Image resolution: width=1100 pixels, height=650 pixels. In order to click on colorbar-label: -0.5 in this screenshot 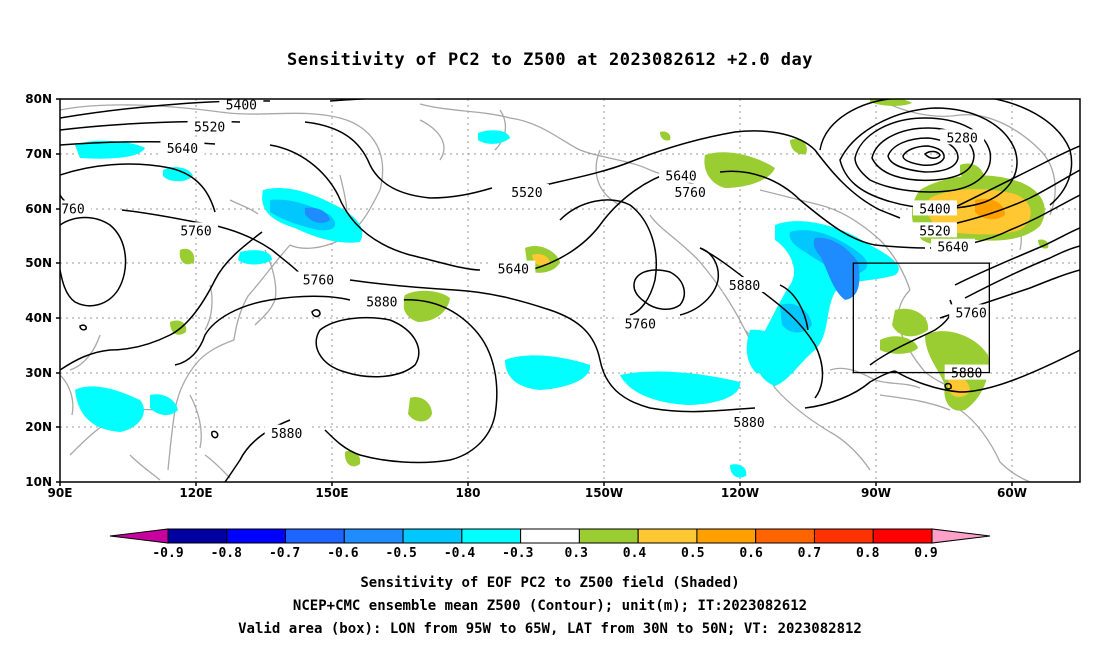, I will do `click(401, 553)`.